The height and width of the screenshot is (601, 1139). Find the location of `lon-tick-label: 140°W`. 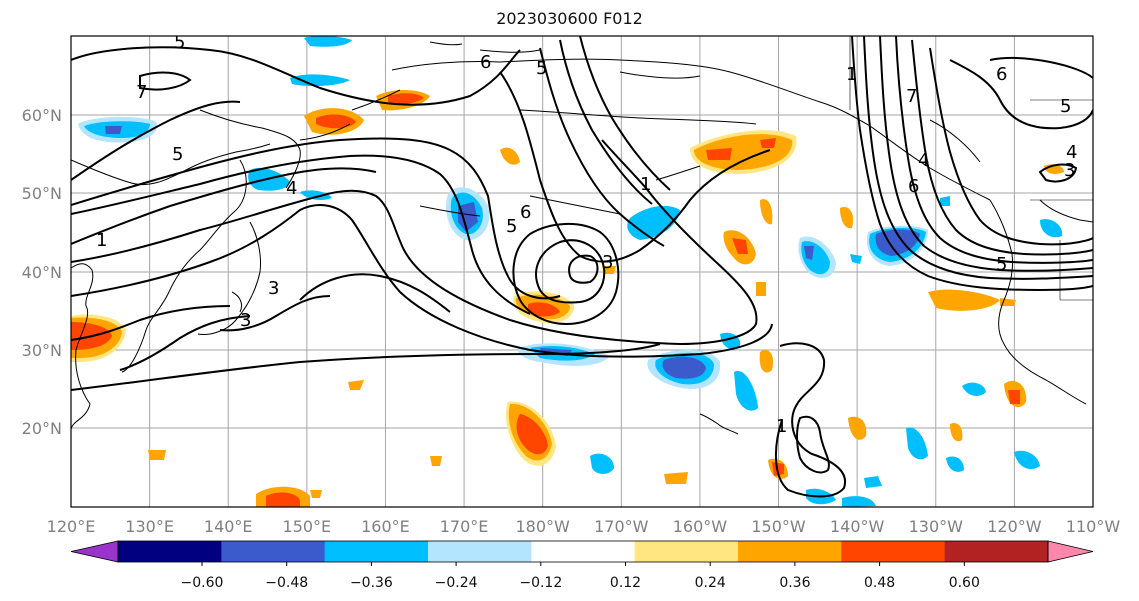

lon-tick-label: 140°W is located at coordinates (857, 526).